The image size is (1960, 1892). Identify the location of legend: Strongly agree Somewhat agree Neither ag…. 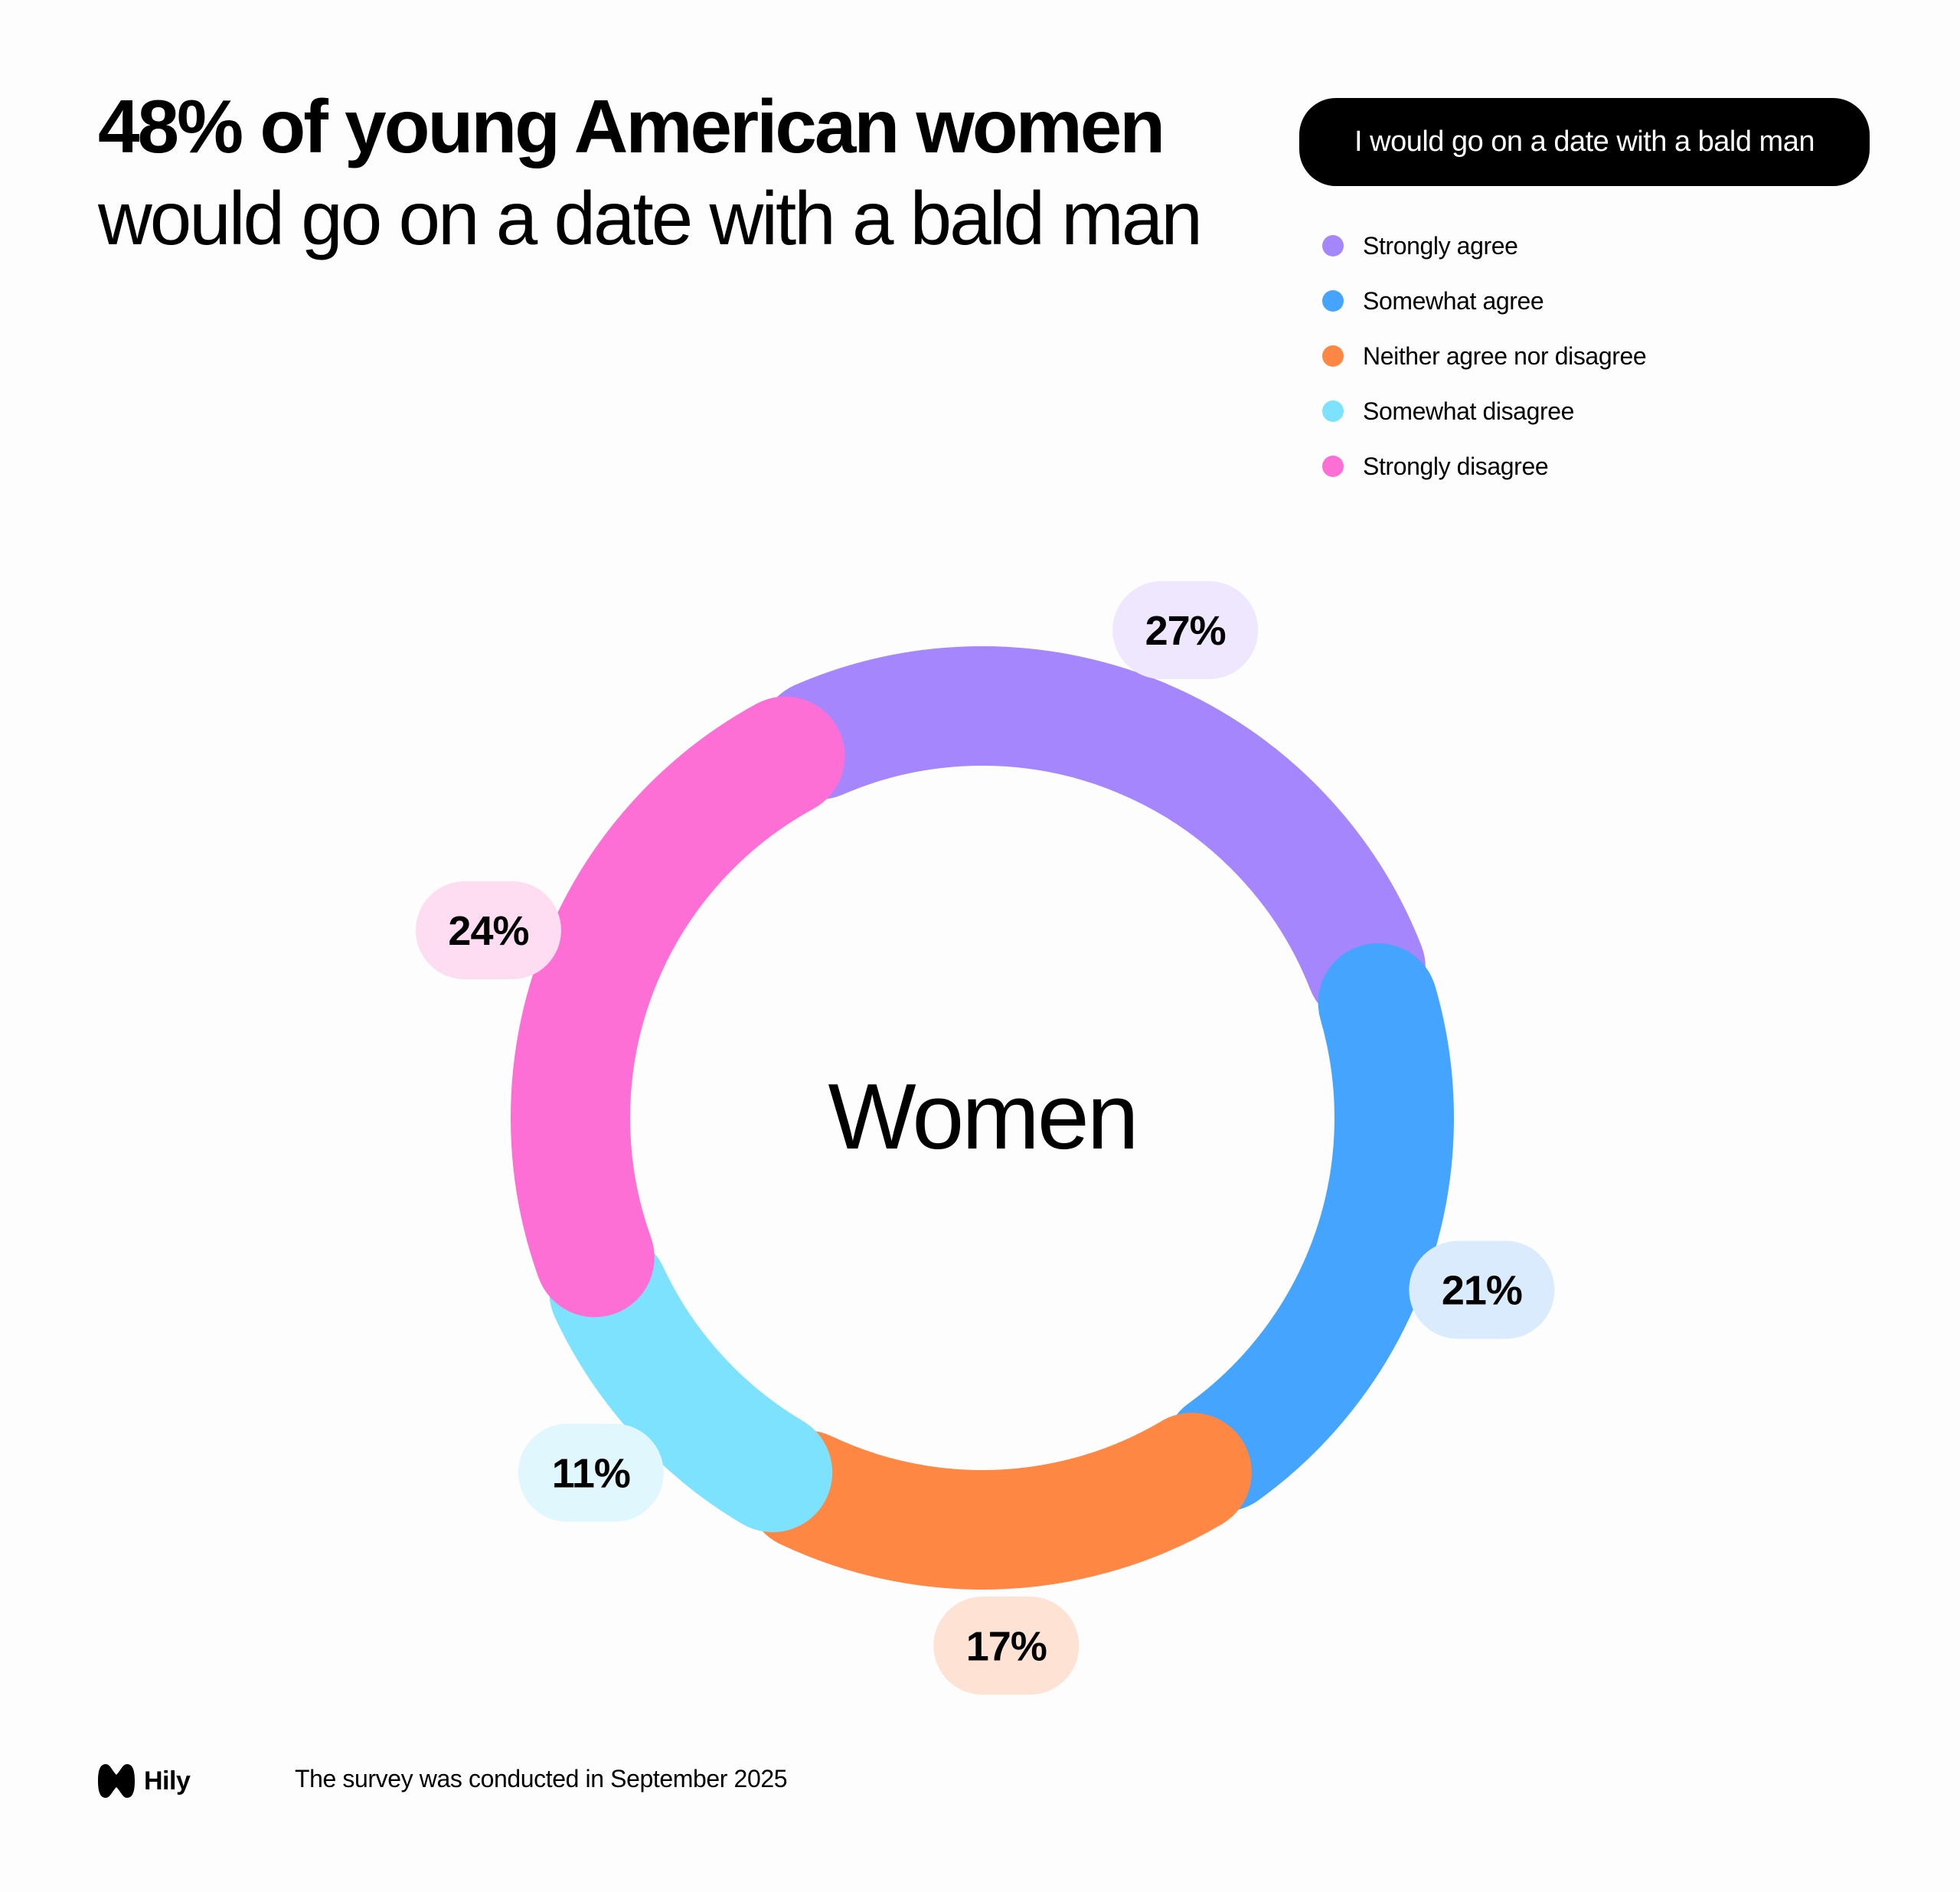
(1484, 356).